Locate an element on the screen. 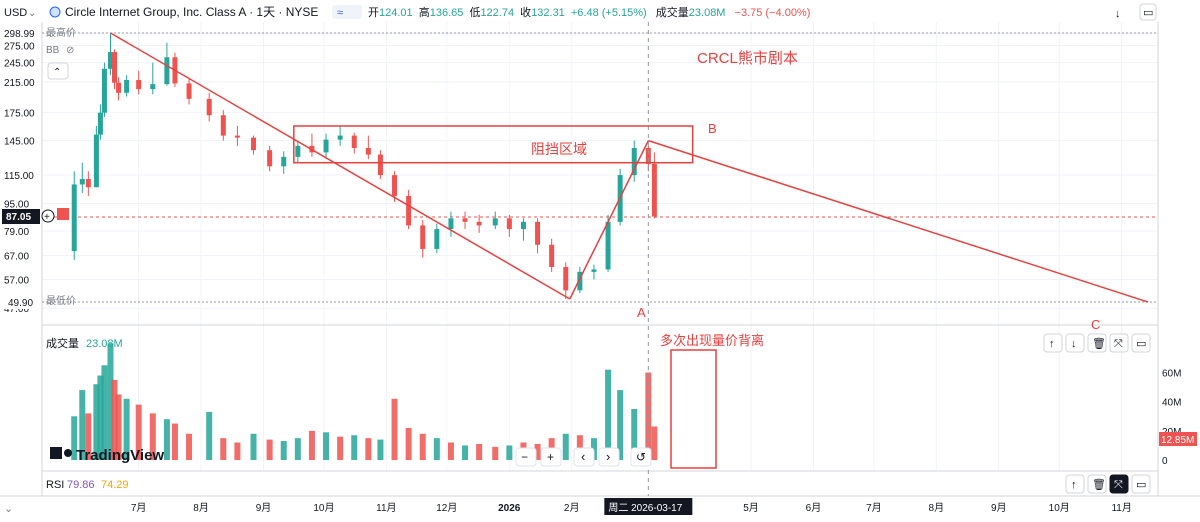  rsi-maximize-button is located at coordinates (1141, 484).